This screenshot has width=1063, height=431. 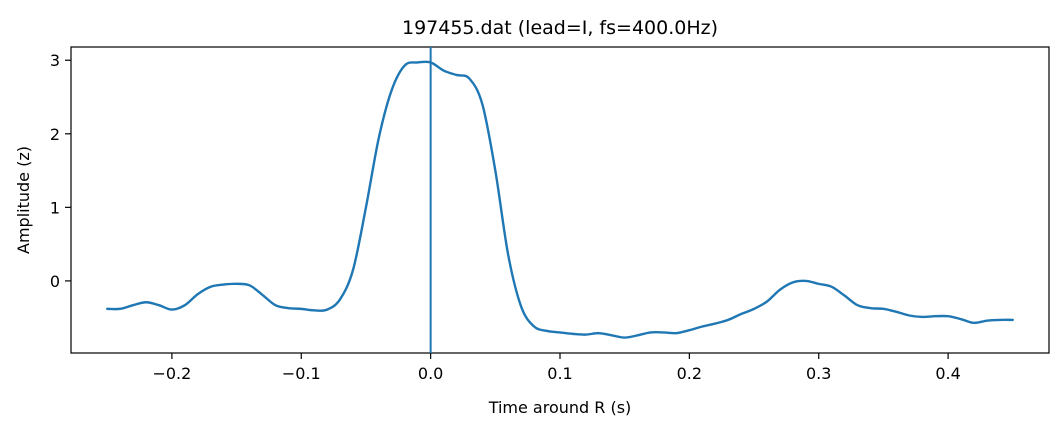 What do you see at coordinates (55, 281) in the screenshot?
I see `y-tick-label: 0` at bounding box center [55, 281].